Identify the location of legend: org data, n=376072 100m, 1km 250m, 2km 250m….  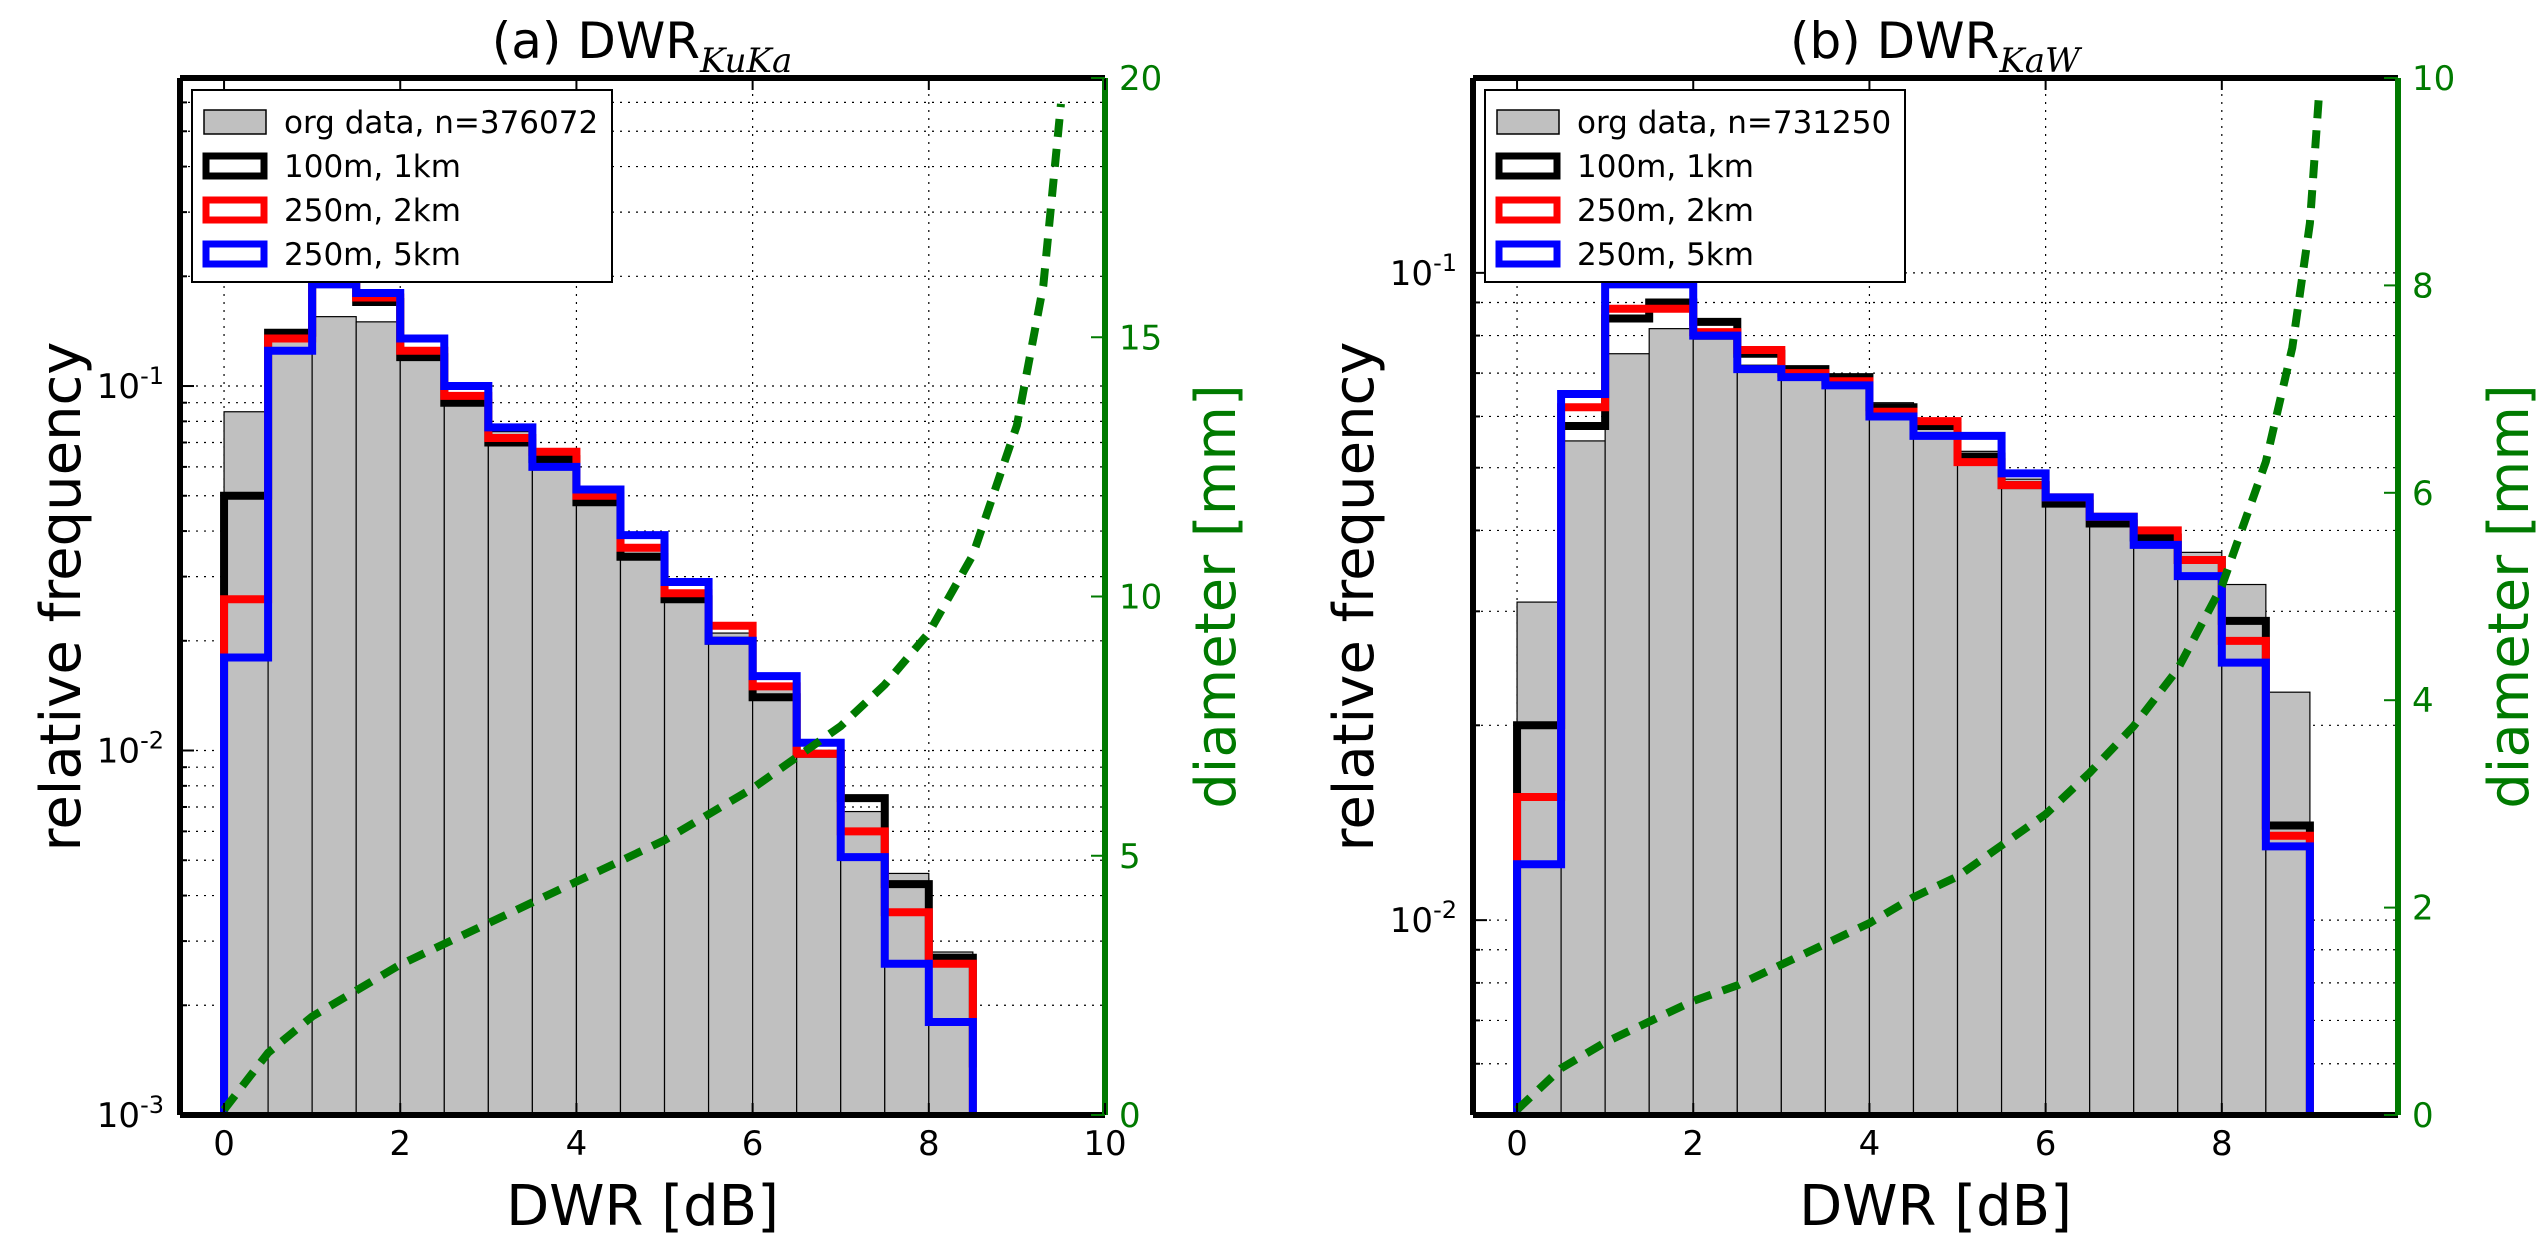
(402, 186).